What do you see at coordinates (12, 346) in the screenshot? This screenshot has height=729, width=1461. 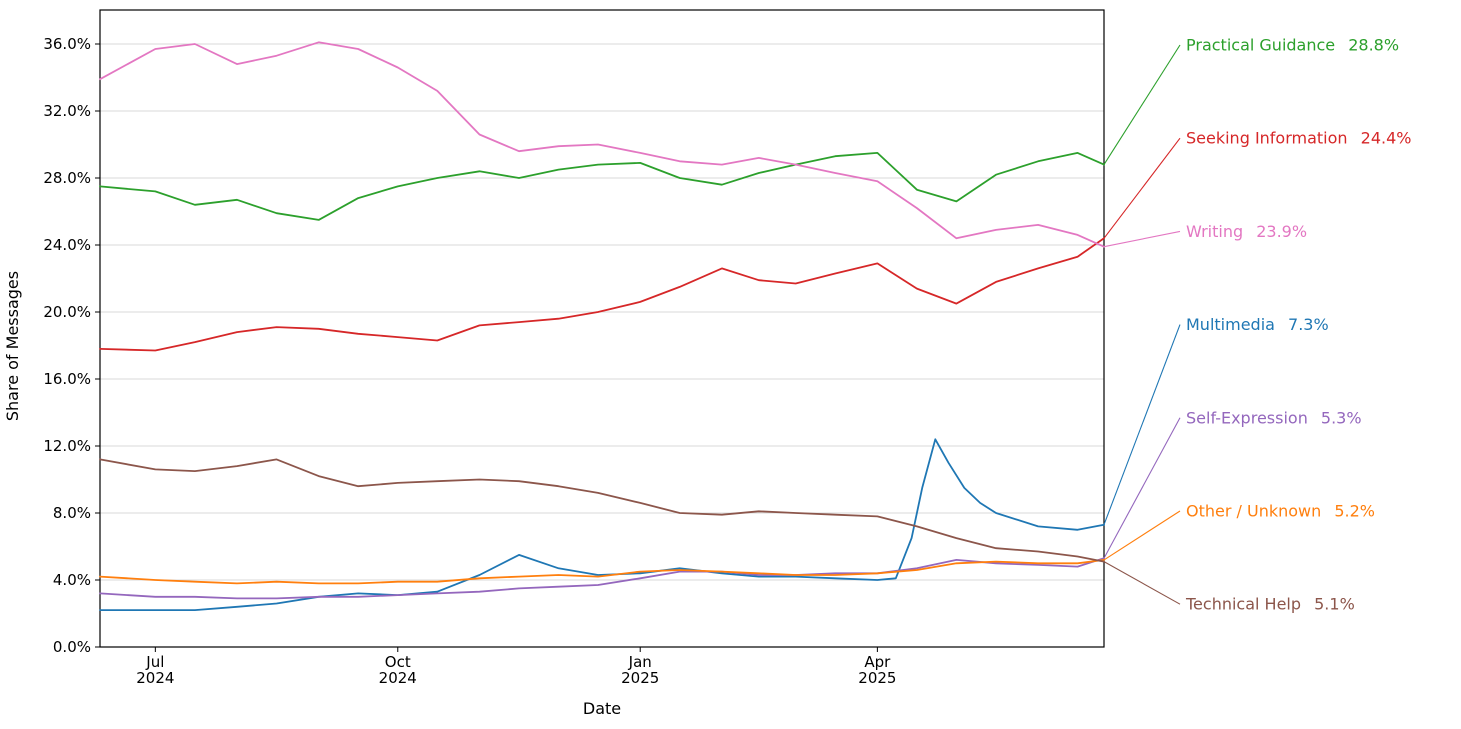 I see `y-axis-label: Share of Messages` at bounding box center [12, 346].